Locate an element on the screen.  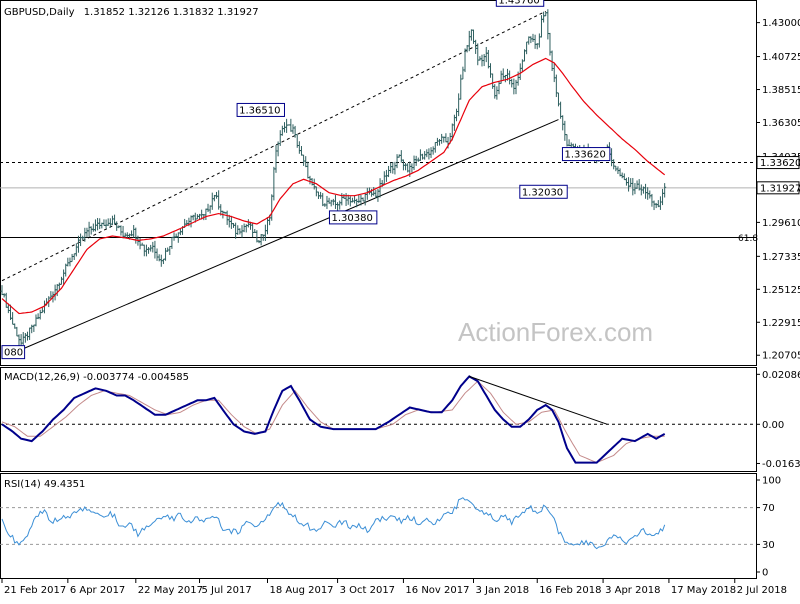
x-tick-label: 6 Apr 2017 is located at coordinates (97, 590).